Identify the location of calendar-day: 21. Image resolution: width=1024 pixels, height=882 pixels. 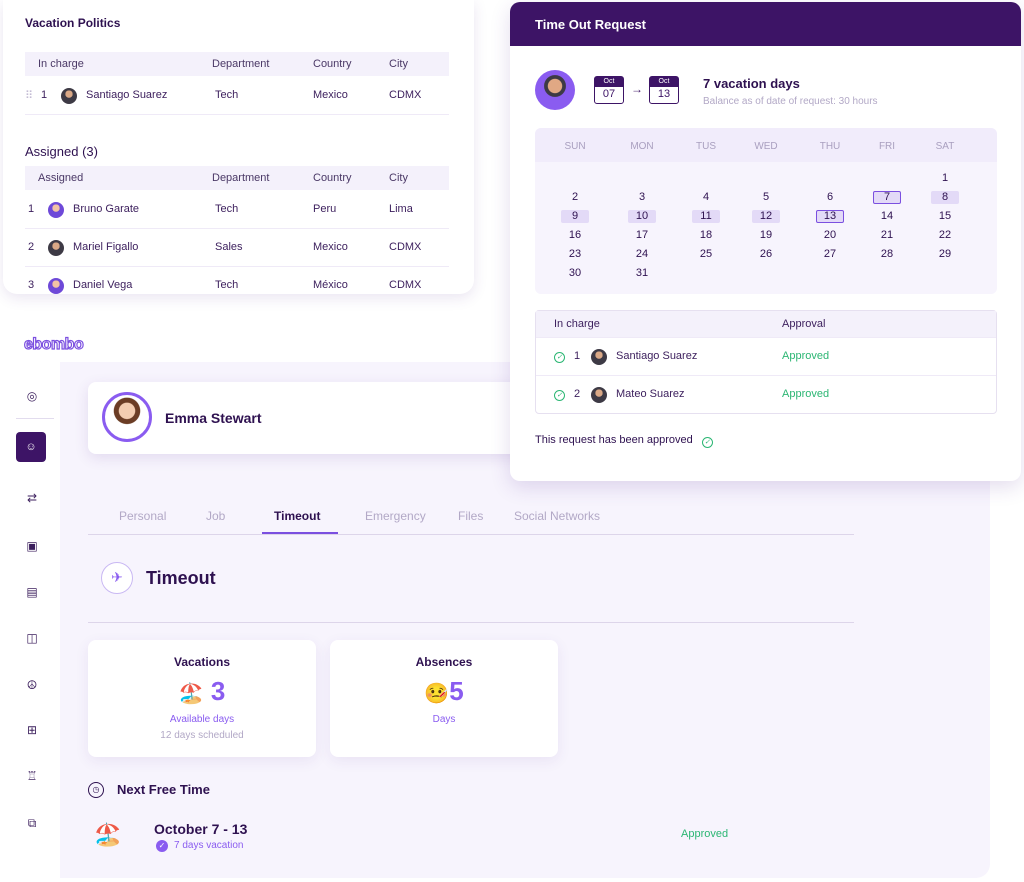
(887, 235).